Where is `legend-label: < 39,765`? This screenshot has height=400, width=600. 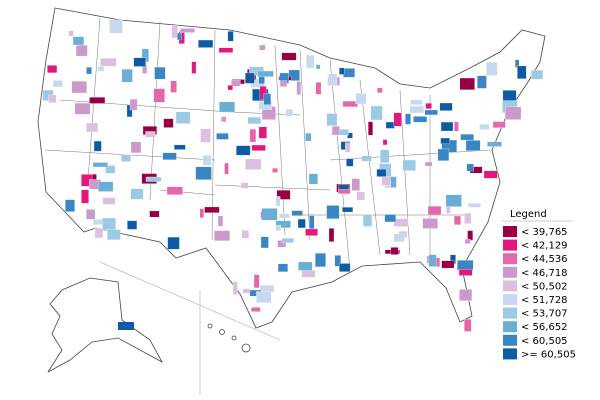 legend-label: < 39,765 is located at coordinates (544, 232).